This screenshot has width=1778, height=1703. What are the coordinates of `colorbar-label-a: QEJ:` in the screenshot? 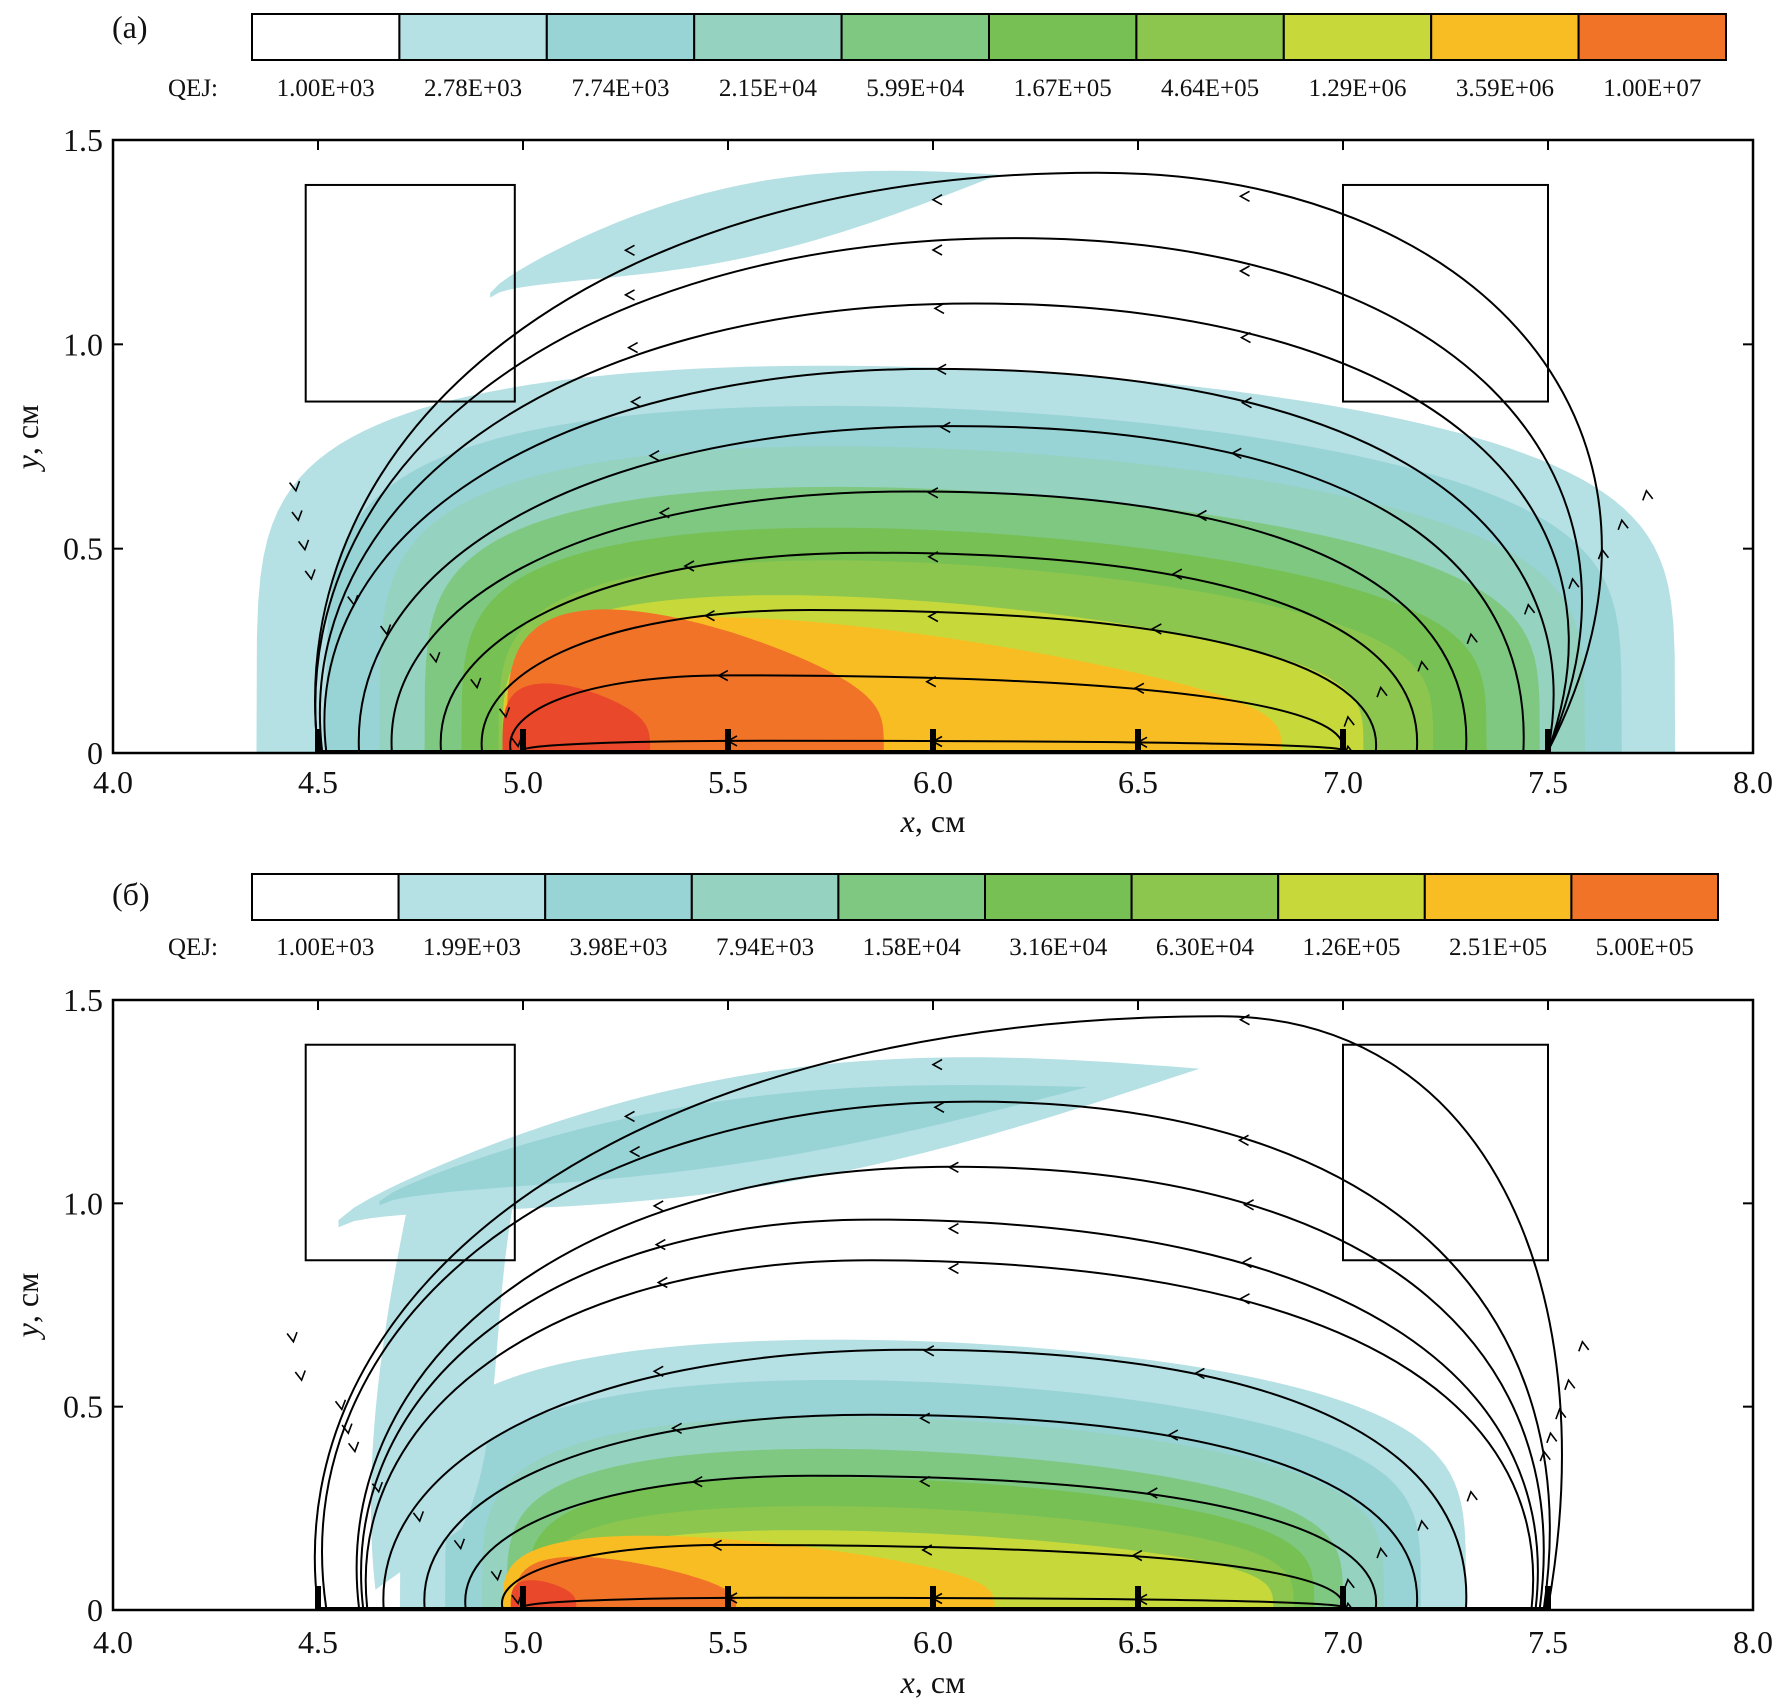 It's located at (193, 88).